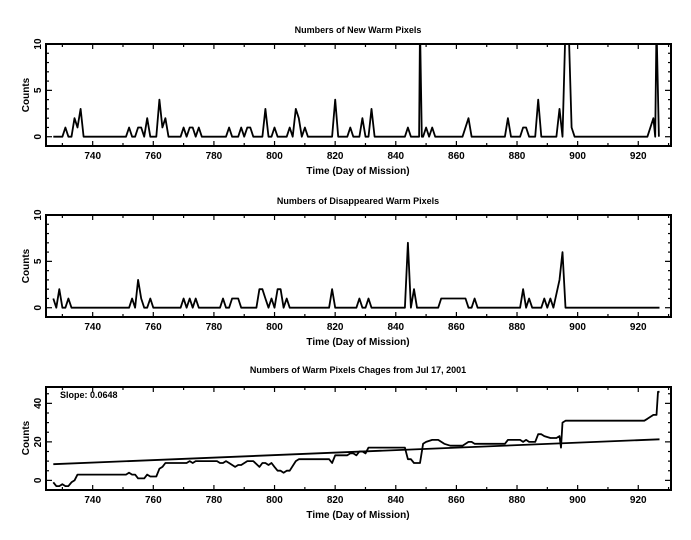  I want to click on y-tick-label: 20, so click(38, 442).